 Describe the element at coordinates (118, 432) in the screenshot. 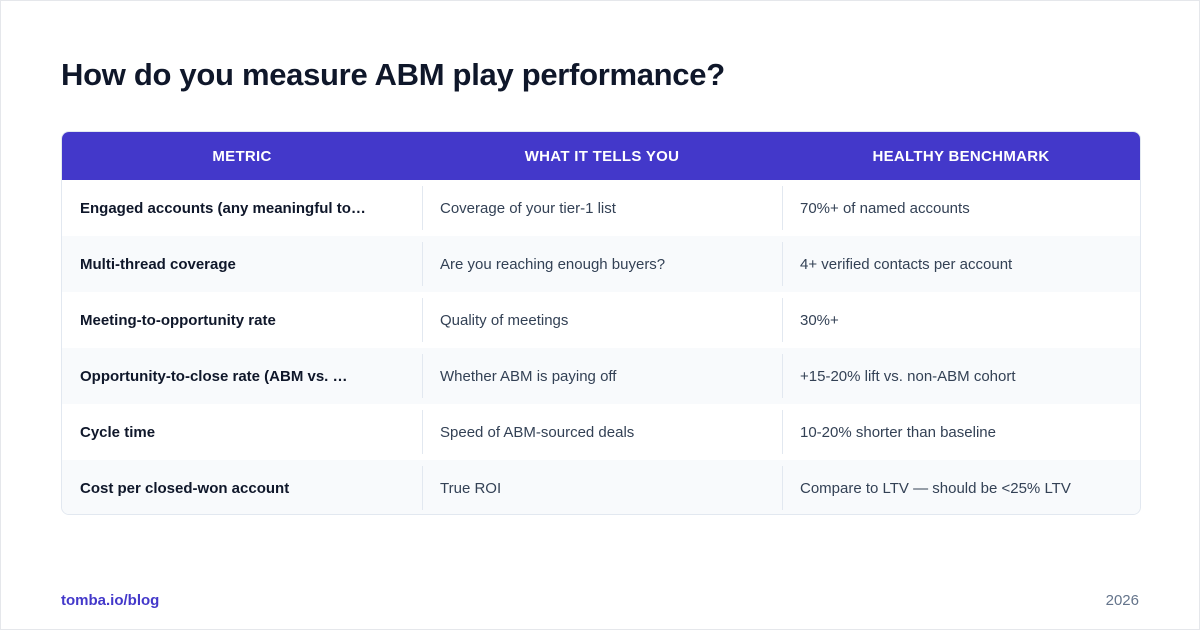

I see `metric-cell: Cycle time` at that location.